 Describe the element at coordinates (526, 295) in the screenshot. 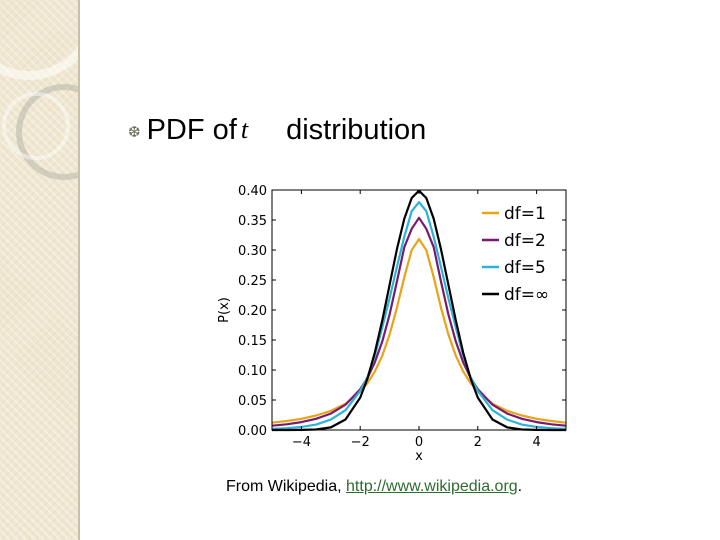

I see `legend-label-4: df=∞` at that location.